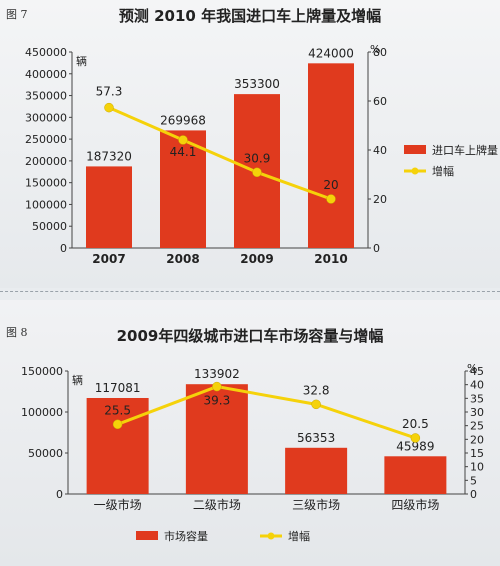 This screenshot has height=566, width=500. Describe the element at coordinates (217, 401) in the screenshot. I see `growth-value-label: 39.3` at that location.